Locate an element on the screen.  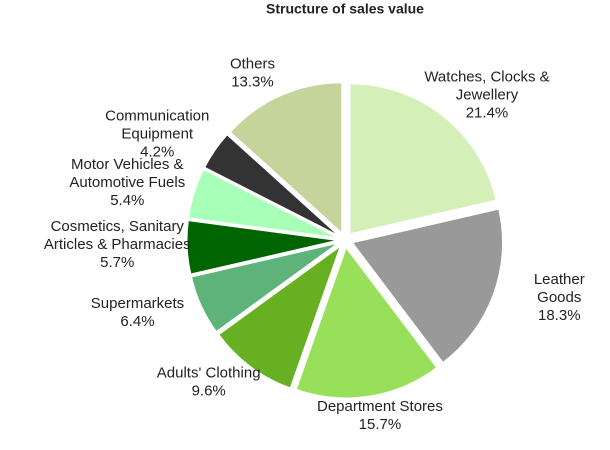
slice-label: Adults' Clothing is located at coordinates (209, 372).